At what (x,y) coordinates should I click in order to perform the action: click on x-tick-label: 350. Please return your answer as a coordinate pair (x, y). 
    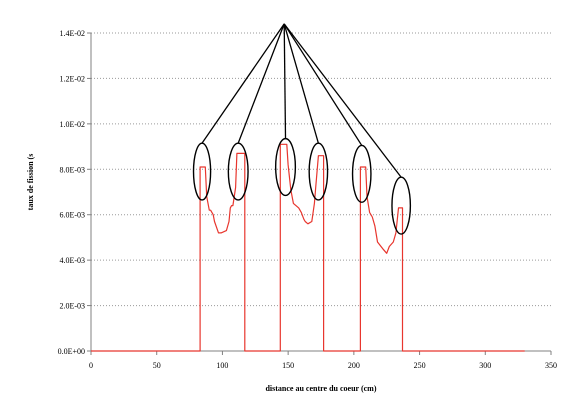
    Looking at the image, I should click on (551, 365).